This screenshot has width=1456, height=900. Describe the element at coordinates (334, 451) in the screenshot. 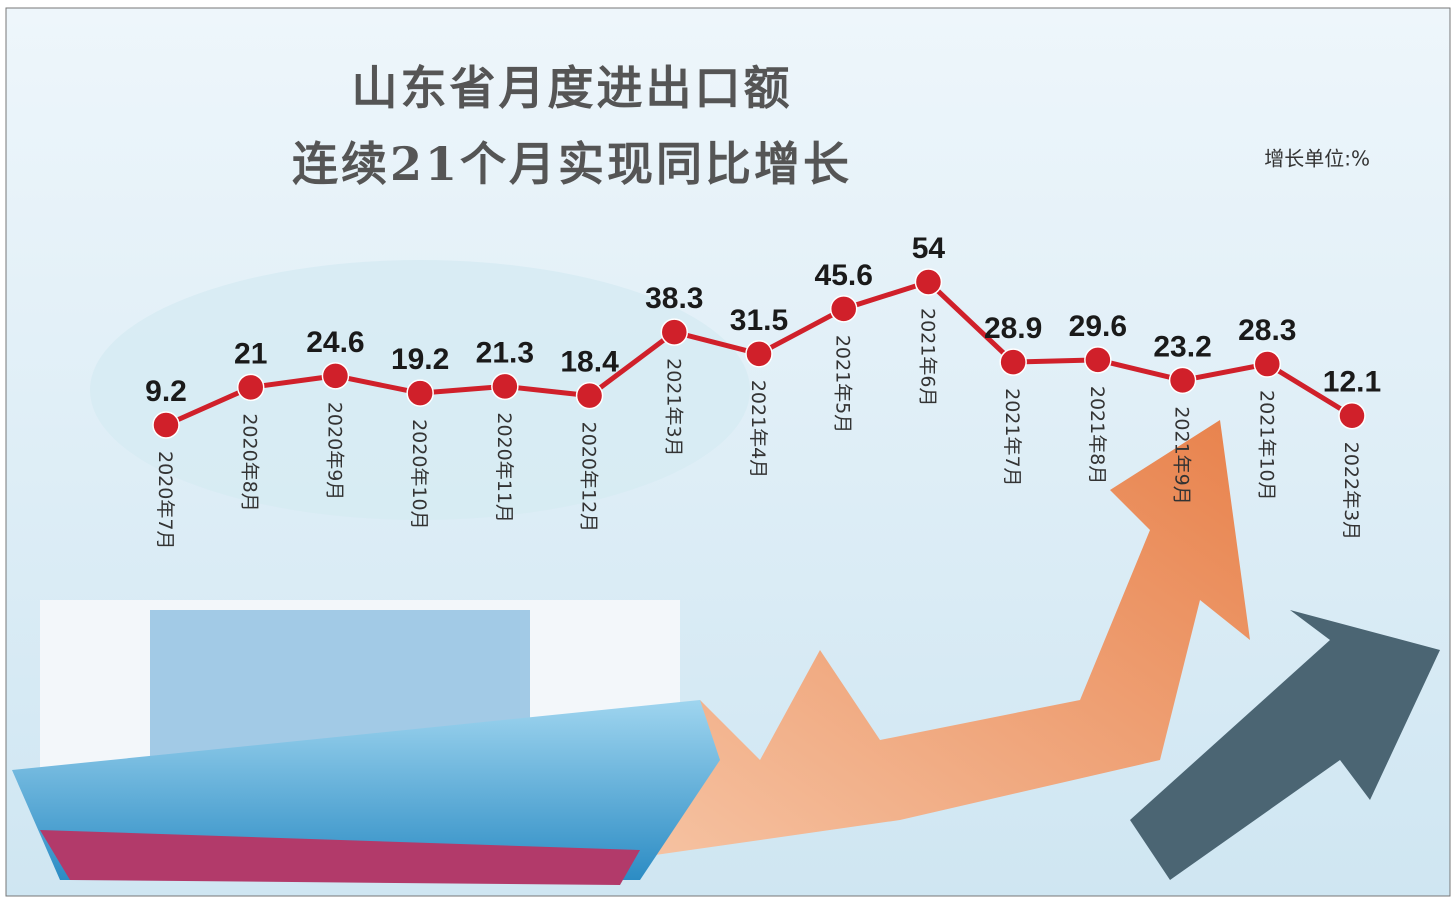

I see `x-tick-label: 2020年9月` at that location.